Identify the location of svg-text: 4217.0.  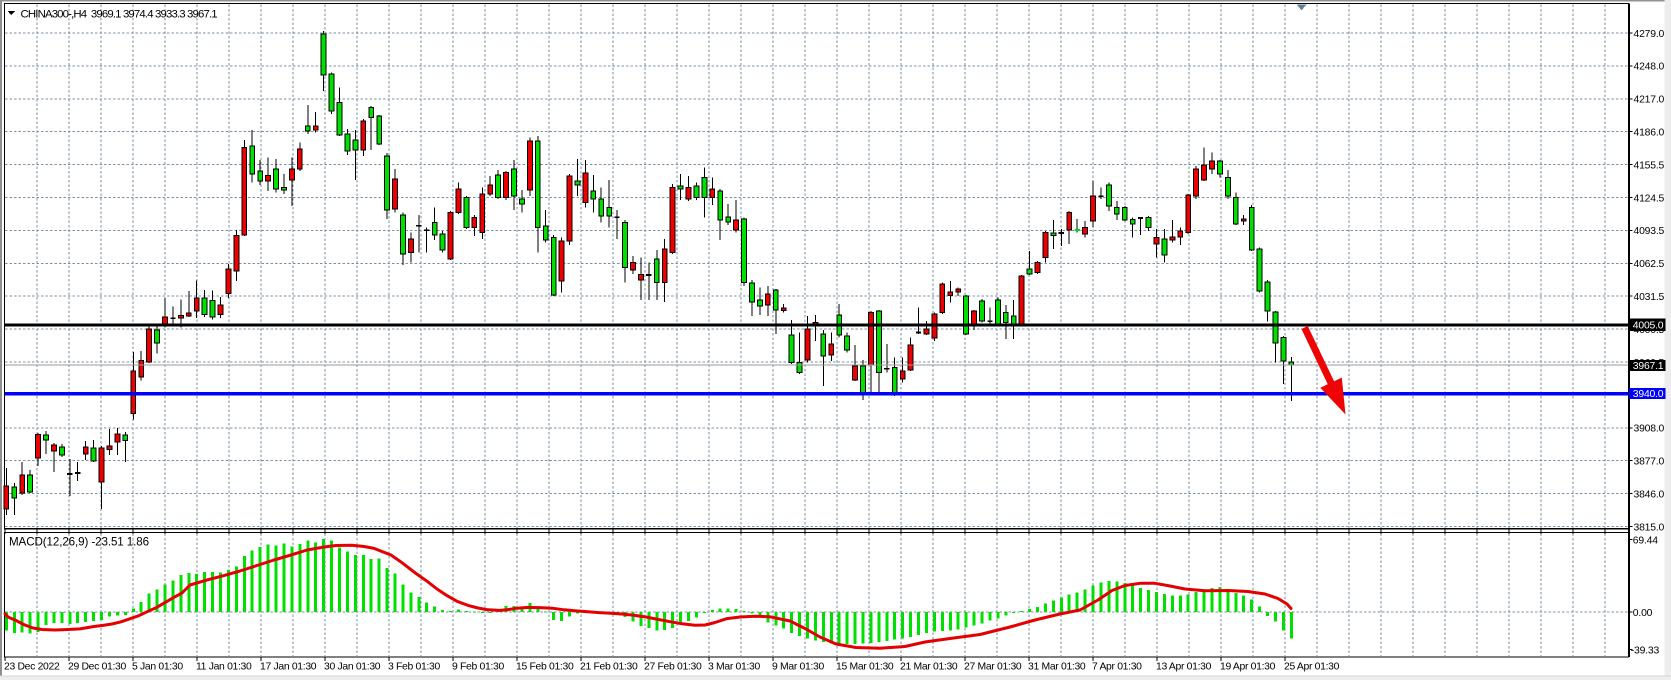
(1649, 100).